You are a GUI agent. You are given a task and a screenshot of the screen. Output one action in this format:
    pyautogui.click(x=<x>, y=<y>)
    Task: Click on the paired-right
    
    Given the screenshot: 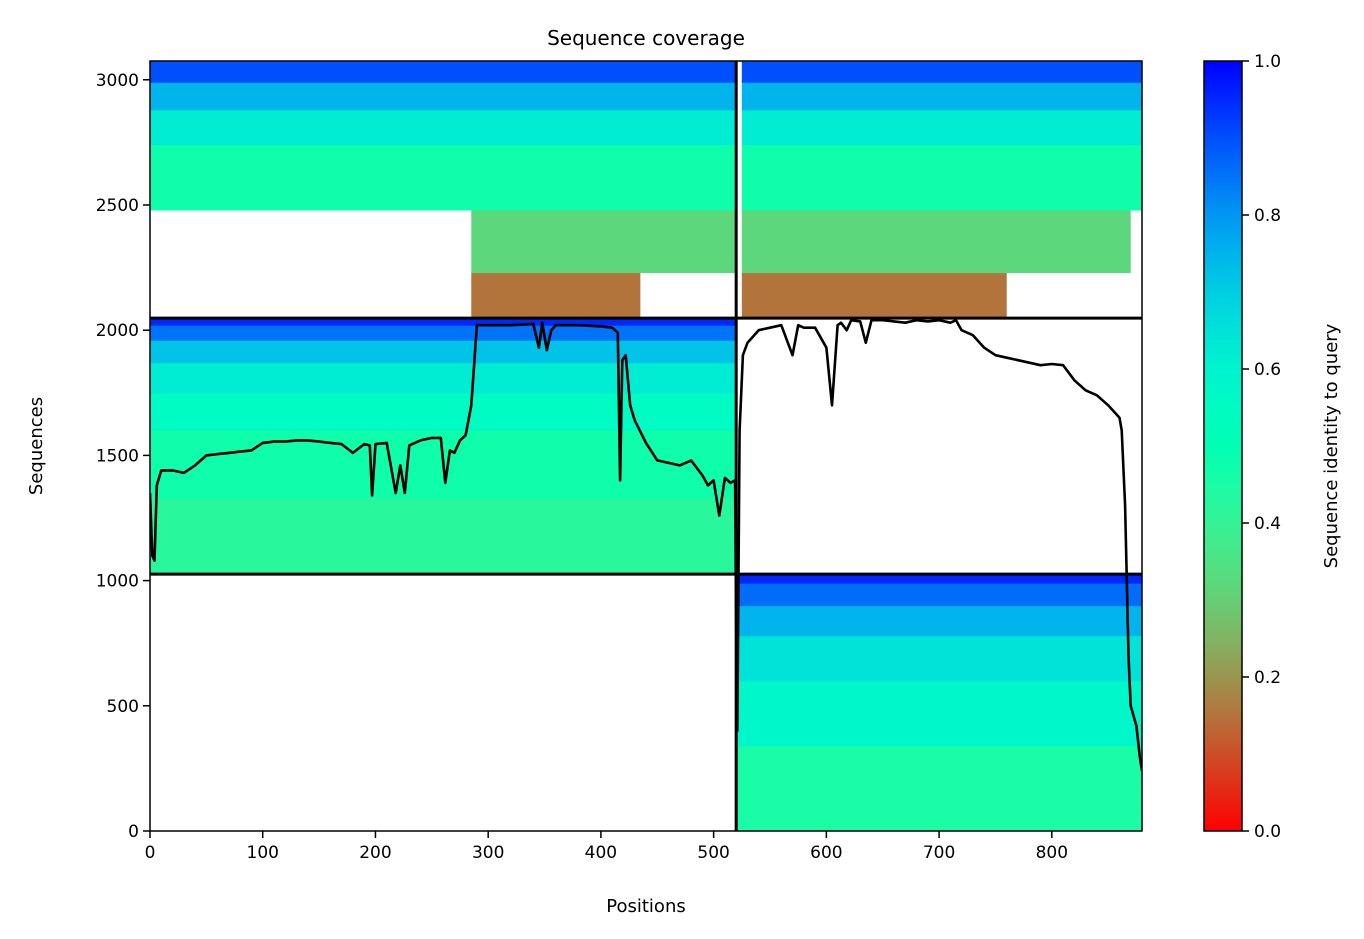 What is the action you would take?
    pyautogui.click(x=941, y=190)
    